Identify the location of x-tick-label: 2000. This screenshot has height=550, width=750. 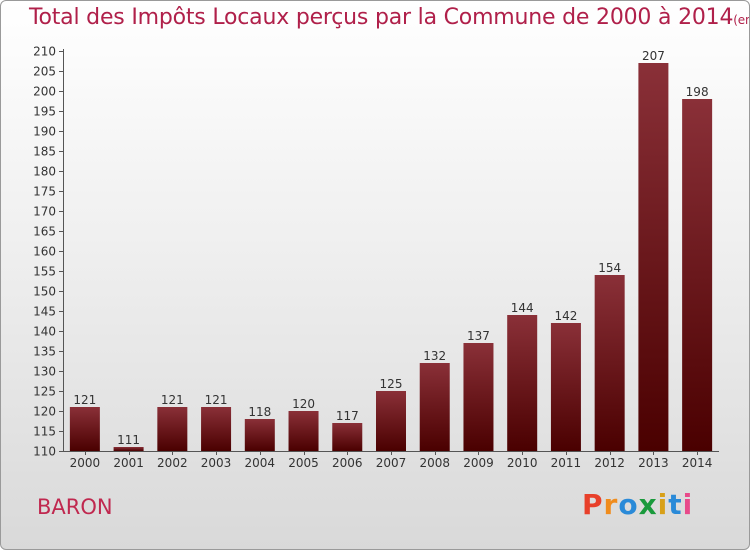
(85, 463).